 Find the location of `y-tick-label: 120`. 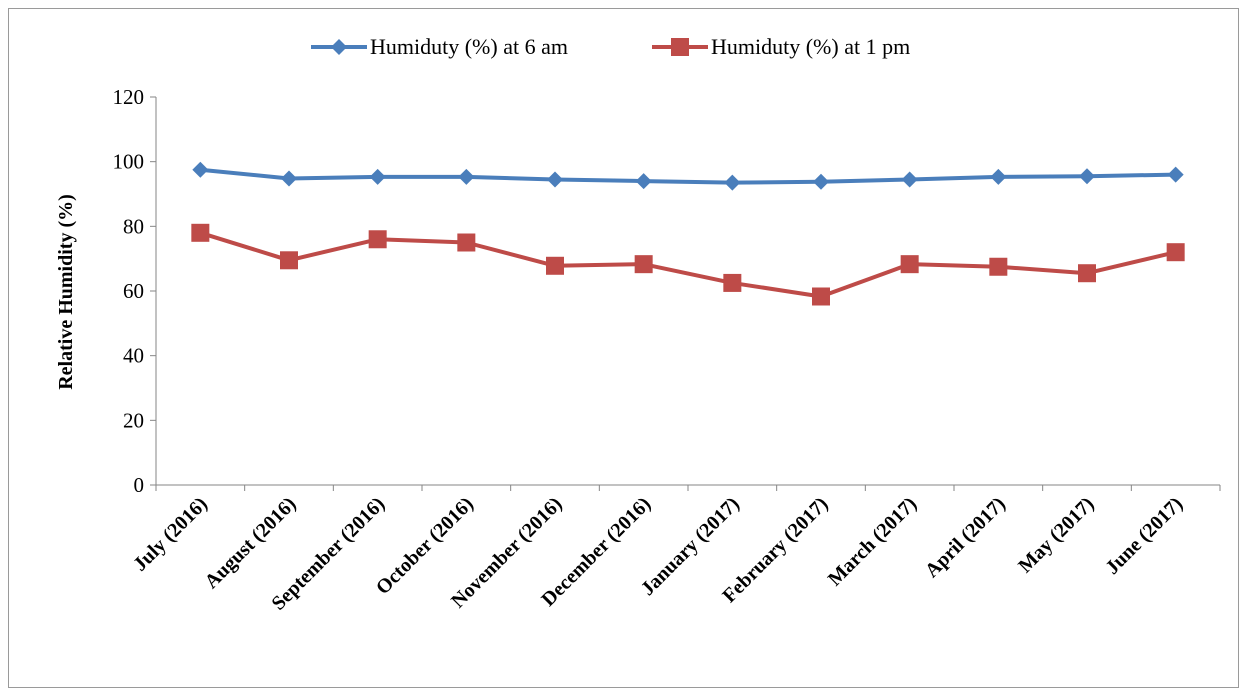

y-tick-label: 120 is located at coordinates (129, 97).